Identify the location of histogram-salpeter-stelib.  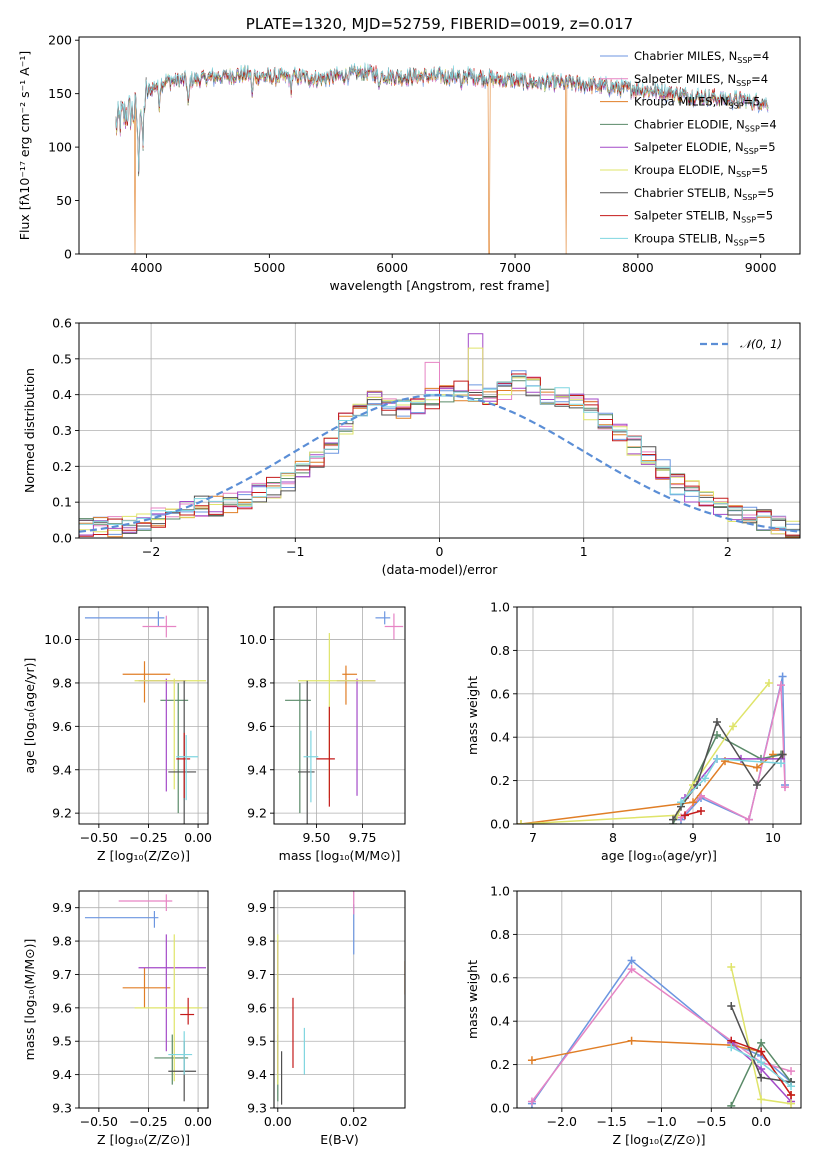
(439, 455).